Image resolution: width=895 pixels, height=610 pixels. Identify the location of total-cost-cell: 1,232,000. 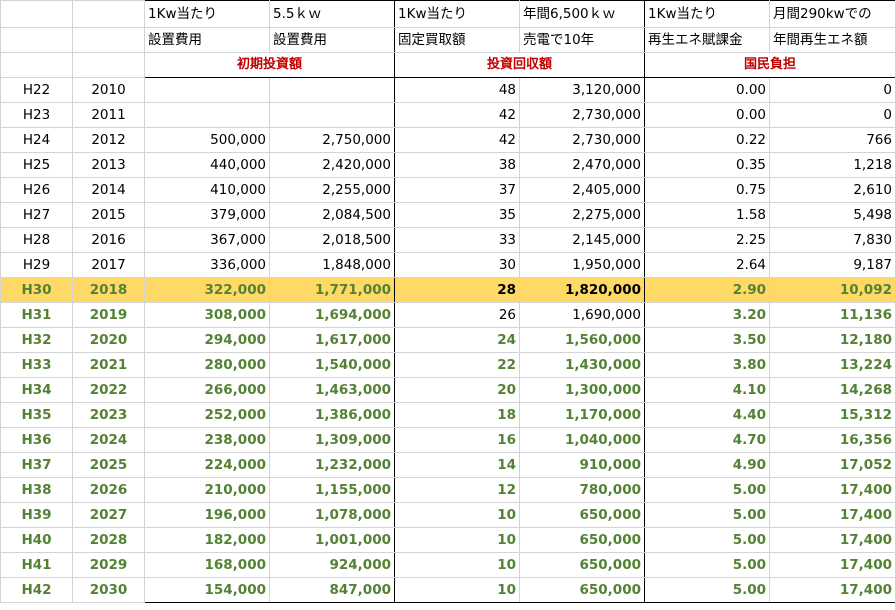
(332, 465).